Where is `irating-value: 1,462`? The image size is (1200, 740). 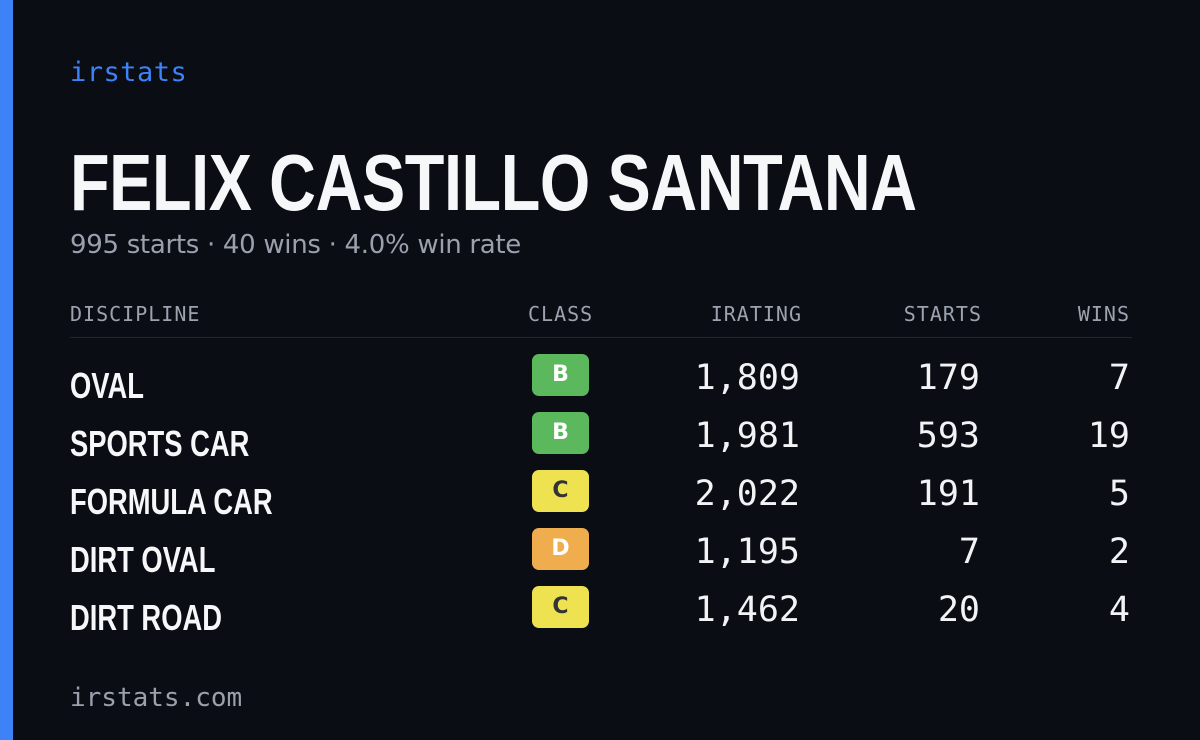 irating-value: 1,462 is located at coordinates (747, 610).